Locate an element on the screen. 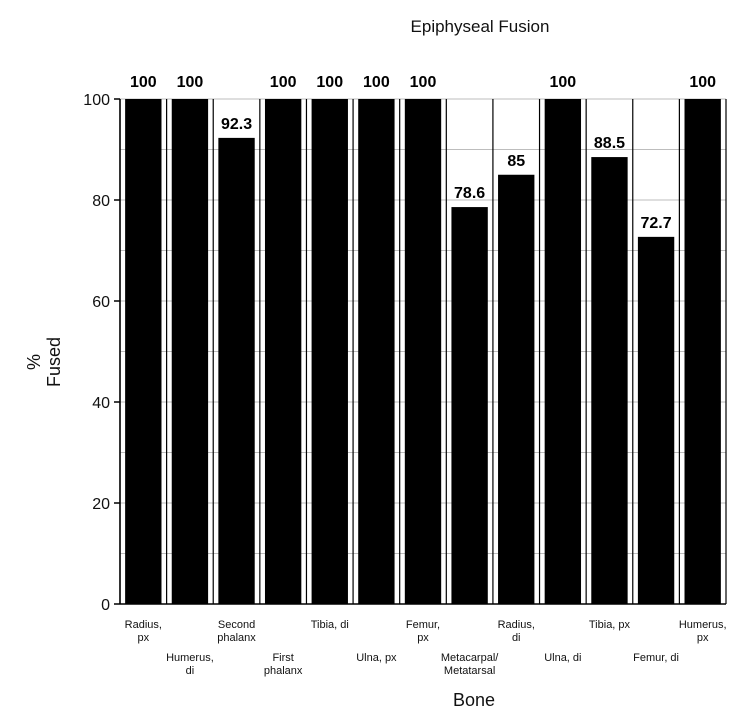  data-label: 85 is located at coordinates (516, 161).